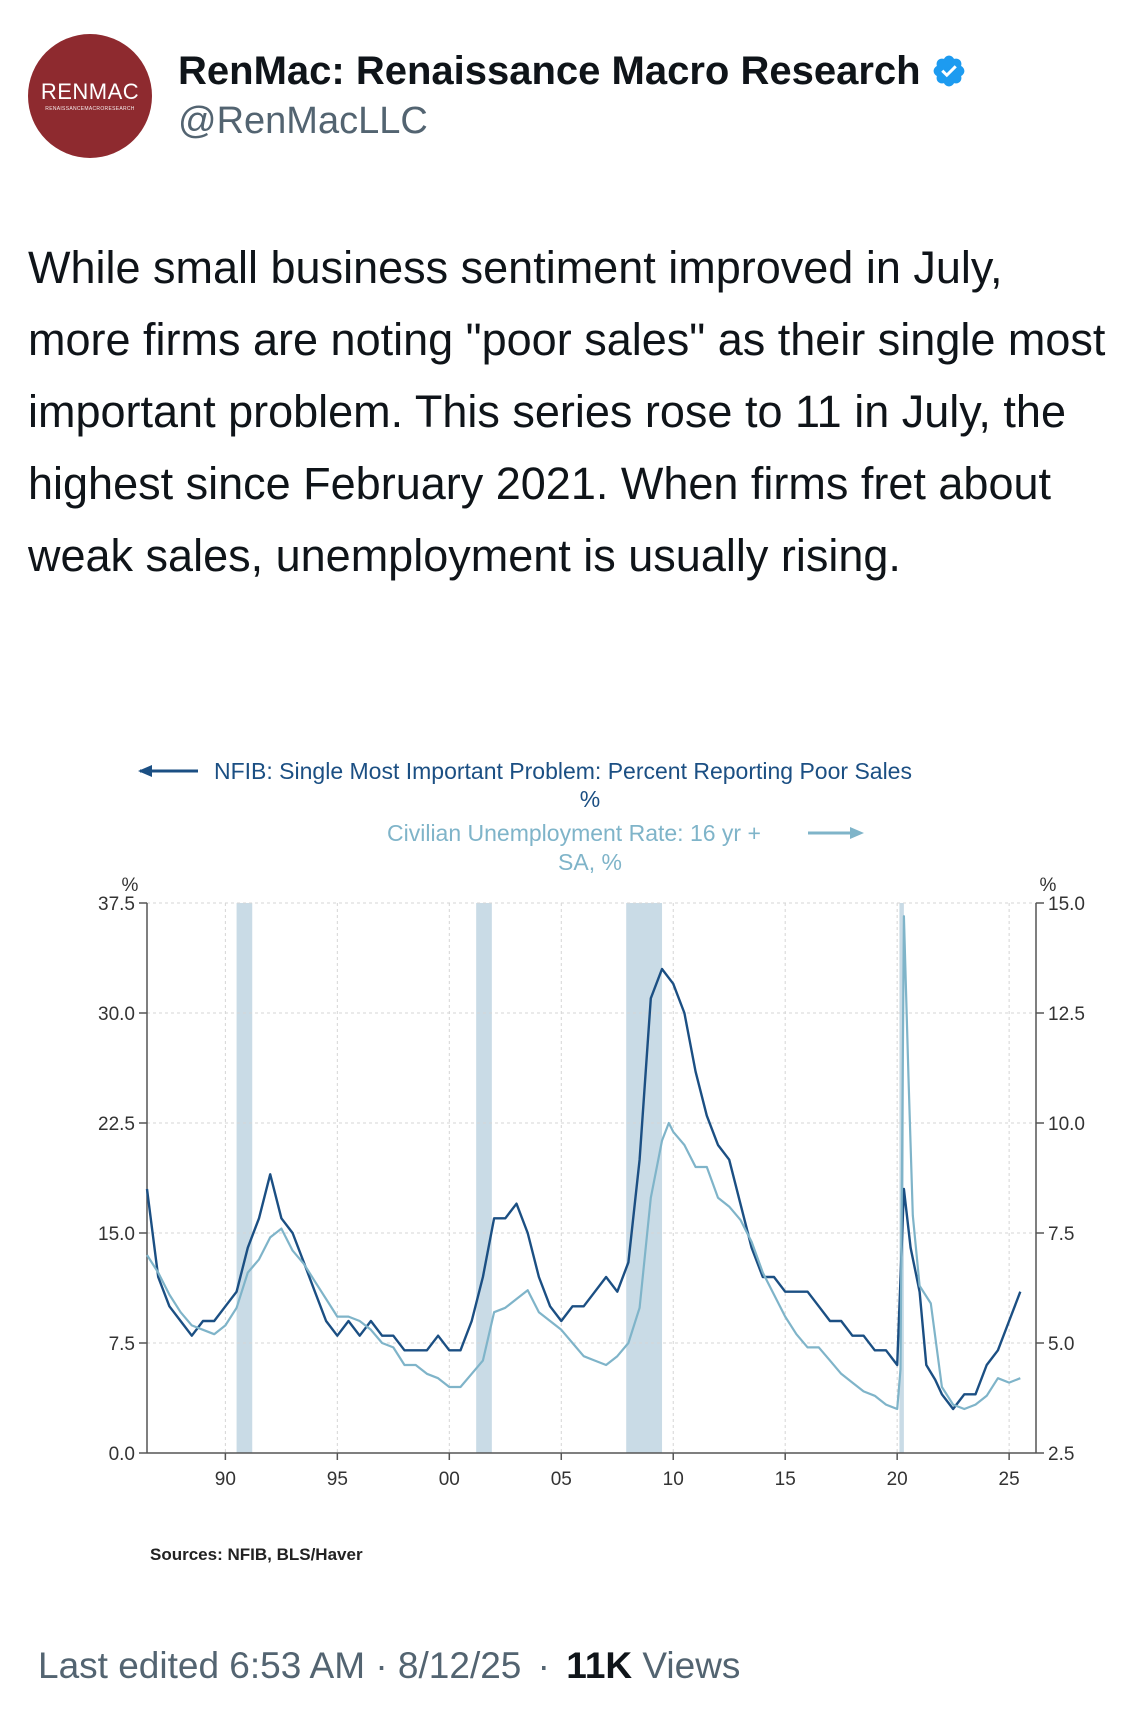 This screenshot has height=1709, width=1128. Describe the element at coordinates (1066, 1124) in the screenshot. I see `right-axis-tick-label: 10.0` at that location.